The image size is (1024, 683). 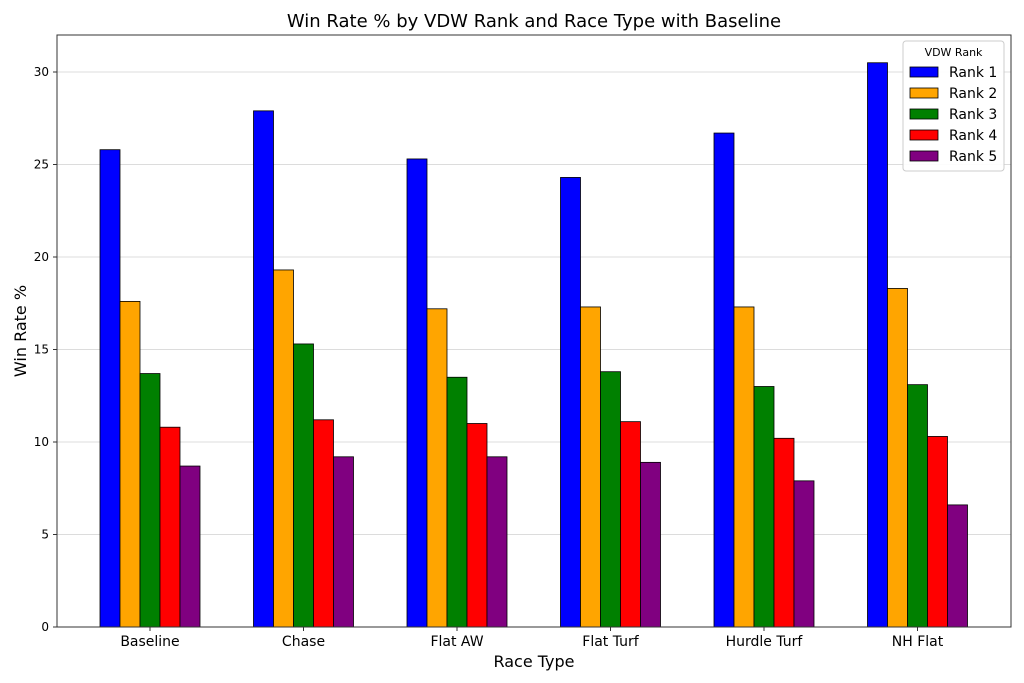 I want to click on bar-rank-5-chase, so click(x=343, y=542).